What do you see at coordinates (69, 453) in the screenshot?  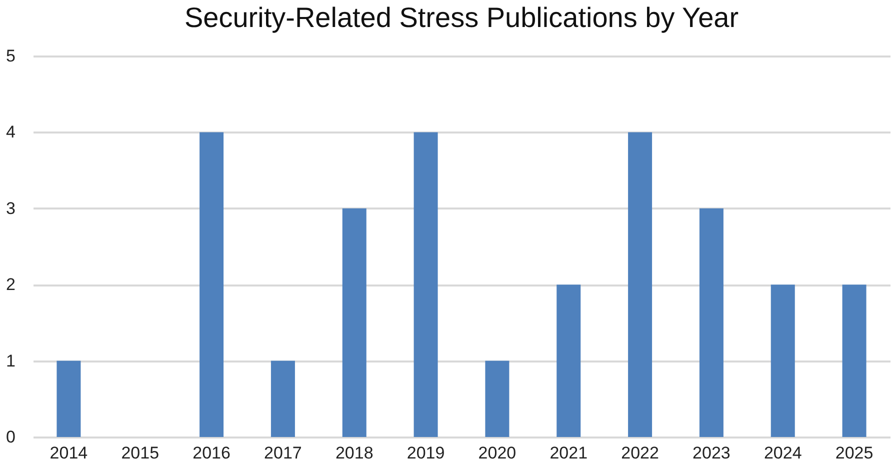 I see `x-tick-label: 2014` at bounding box center [69, 453].